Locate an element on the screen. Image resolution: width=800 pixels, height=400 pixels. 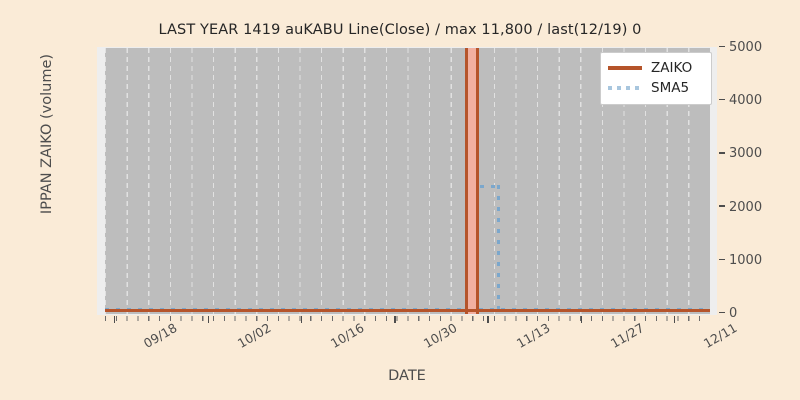
y-axis-tick: 5000 is located at coordinates (740, 48).